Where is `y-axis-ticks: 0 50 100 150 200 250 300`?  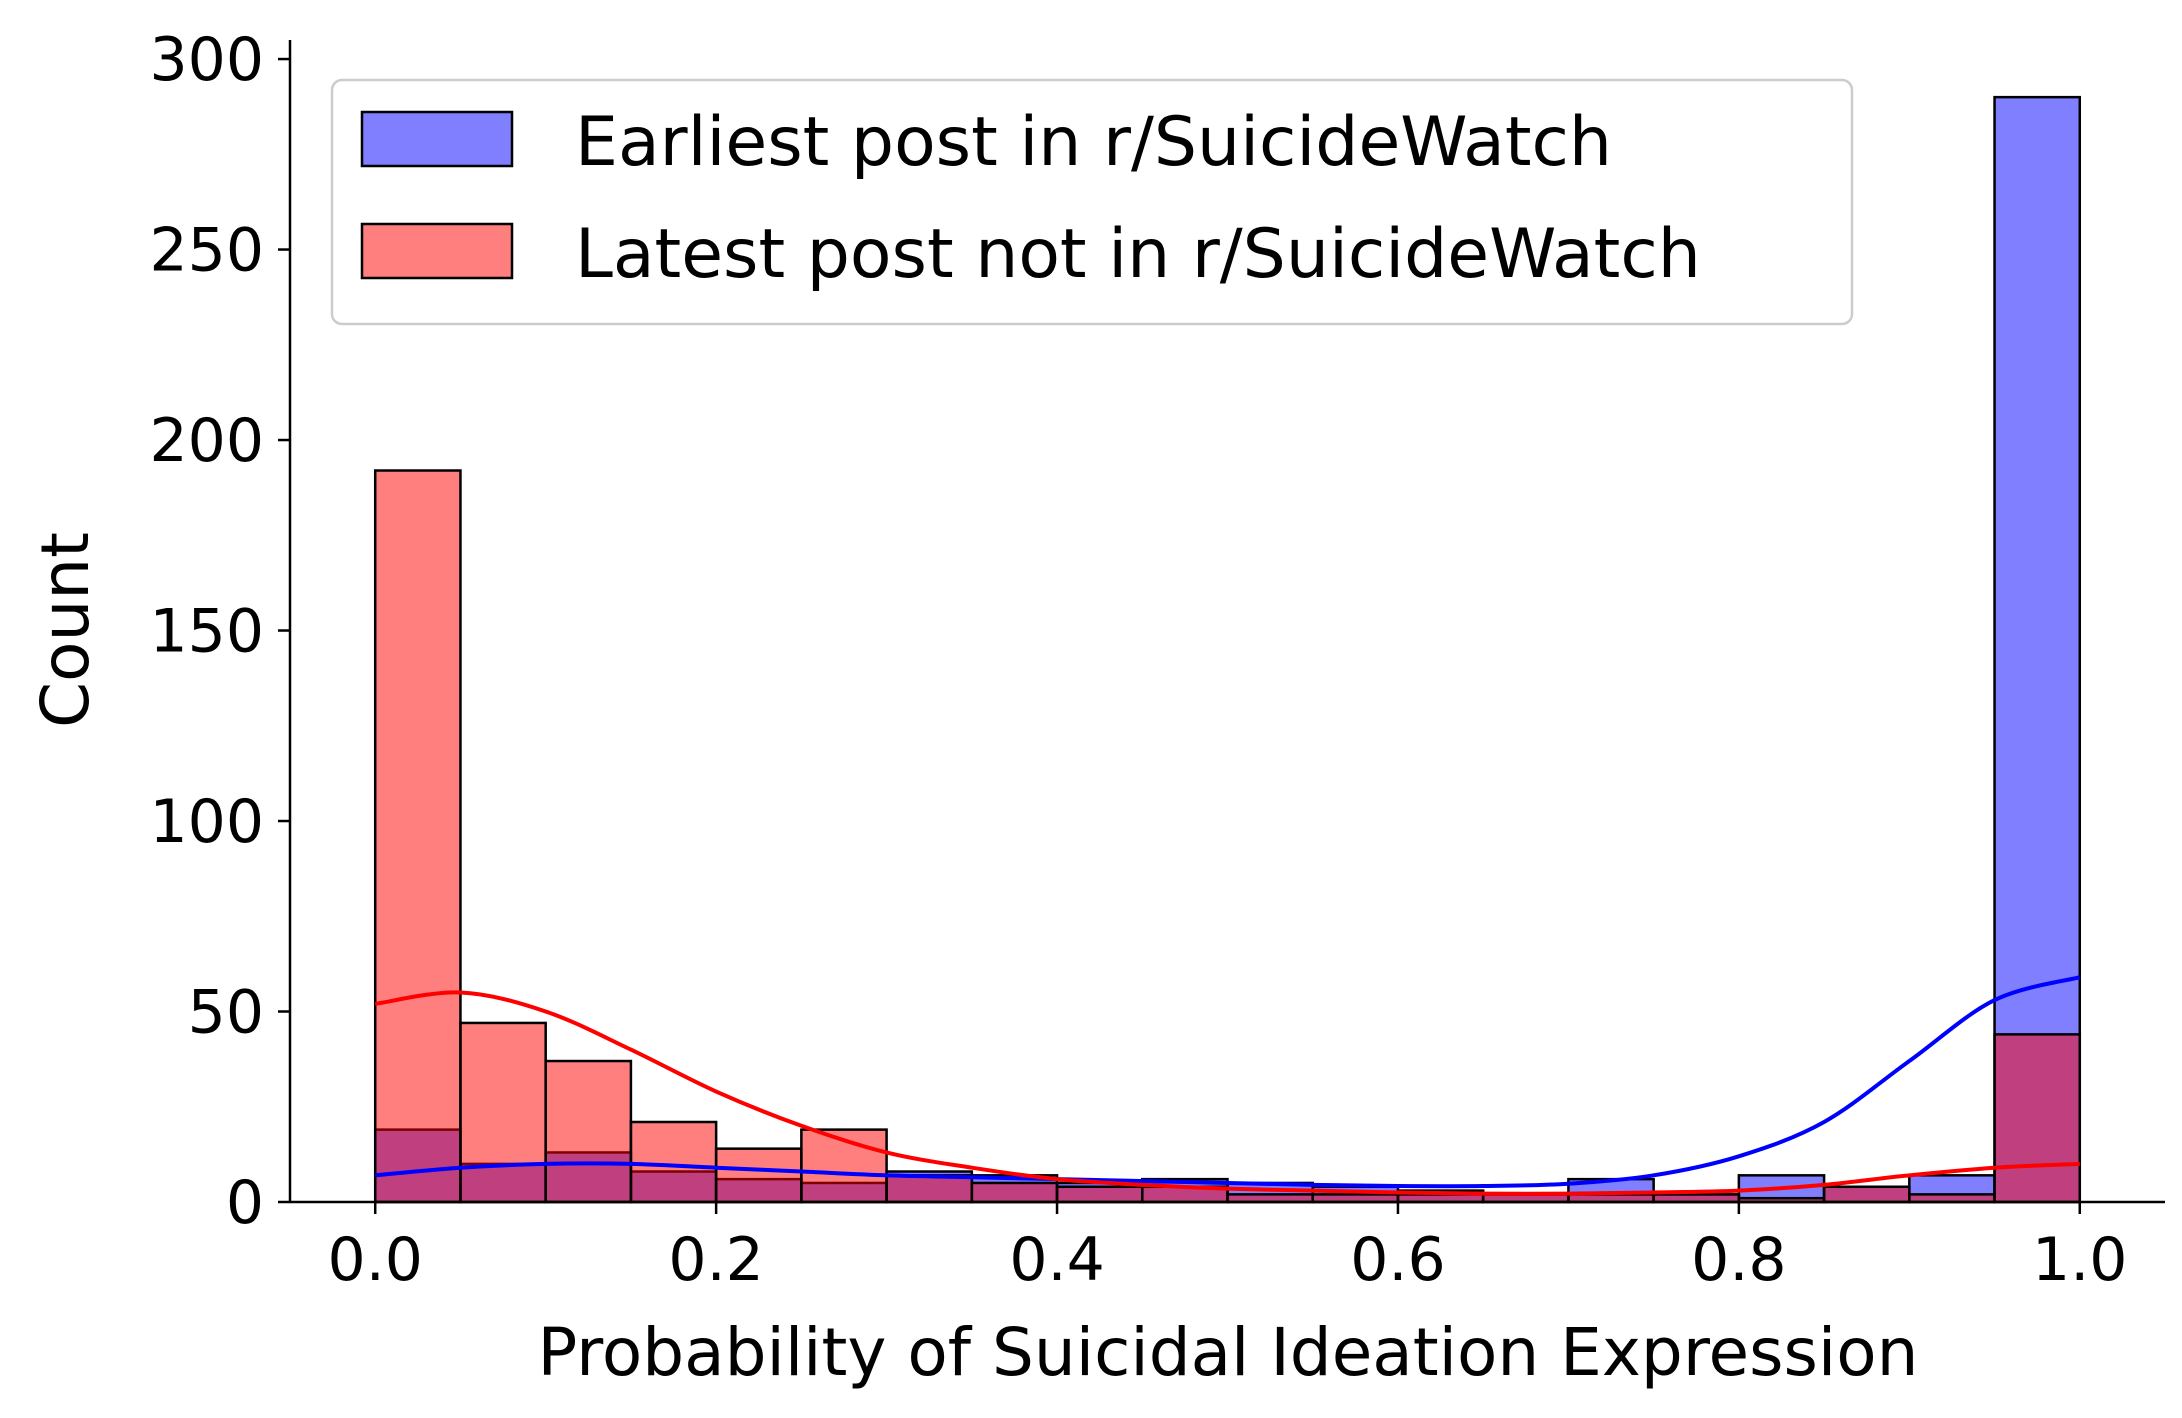 y-axis-ticks: 0 50 100 150 200 250 300 is located at coordinates (219, 631).